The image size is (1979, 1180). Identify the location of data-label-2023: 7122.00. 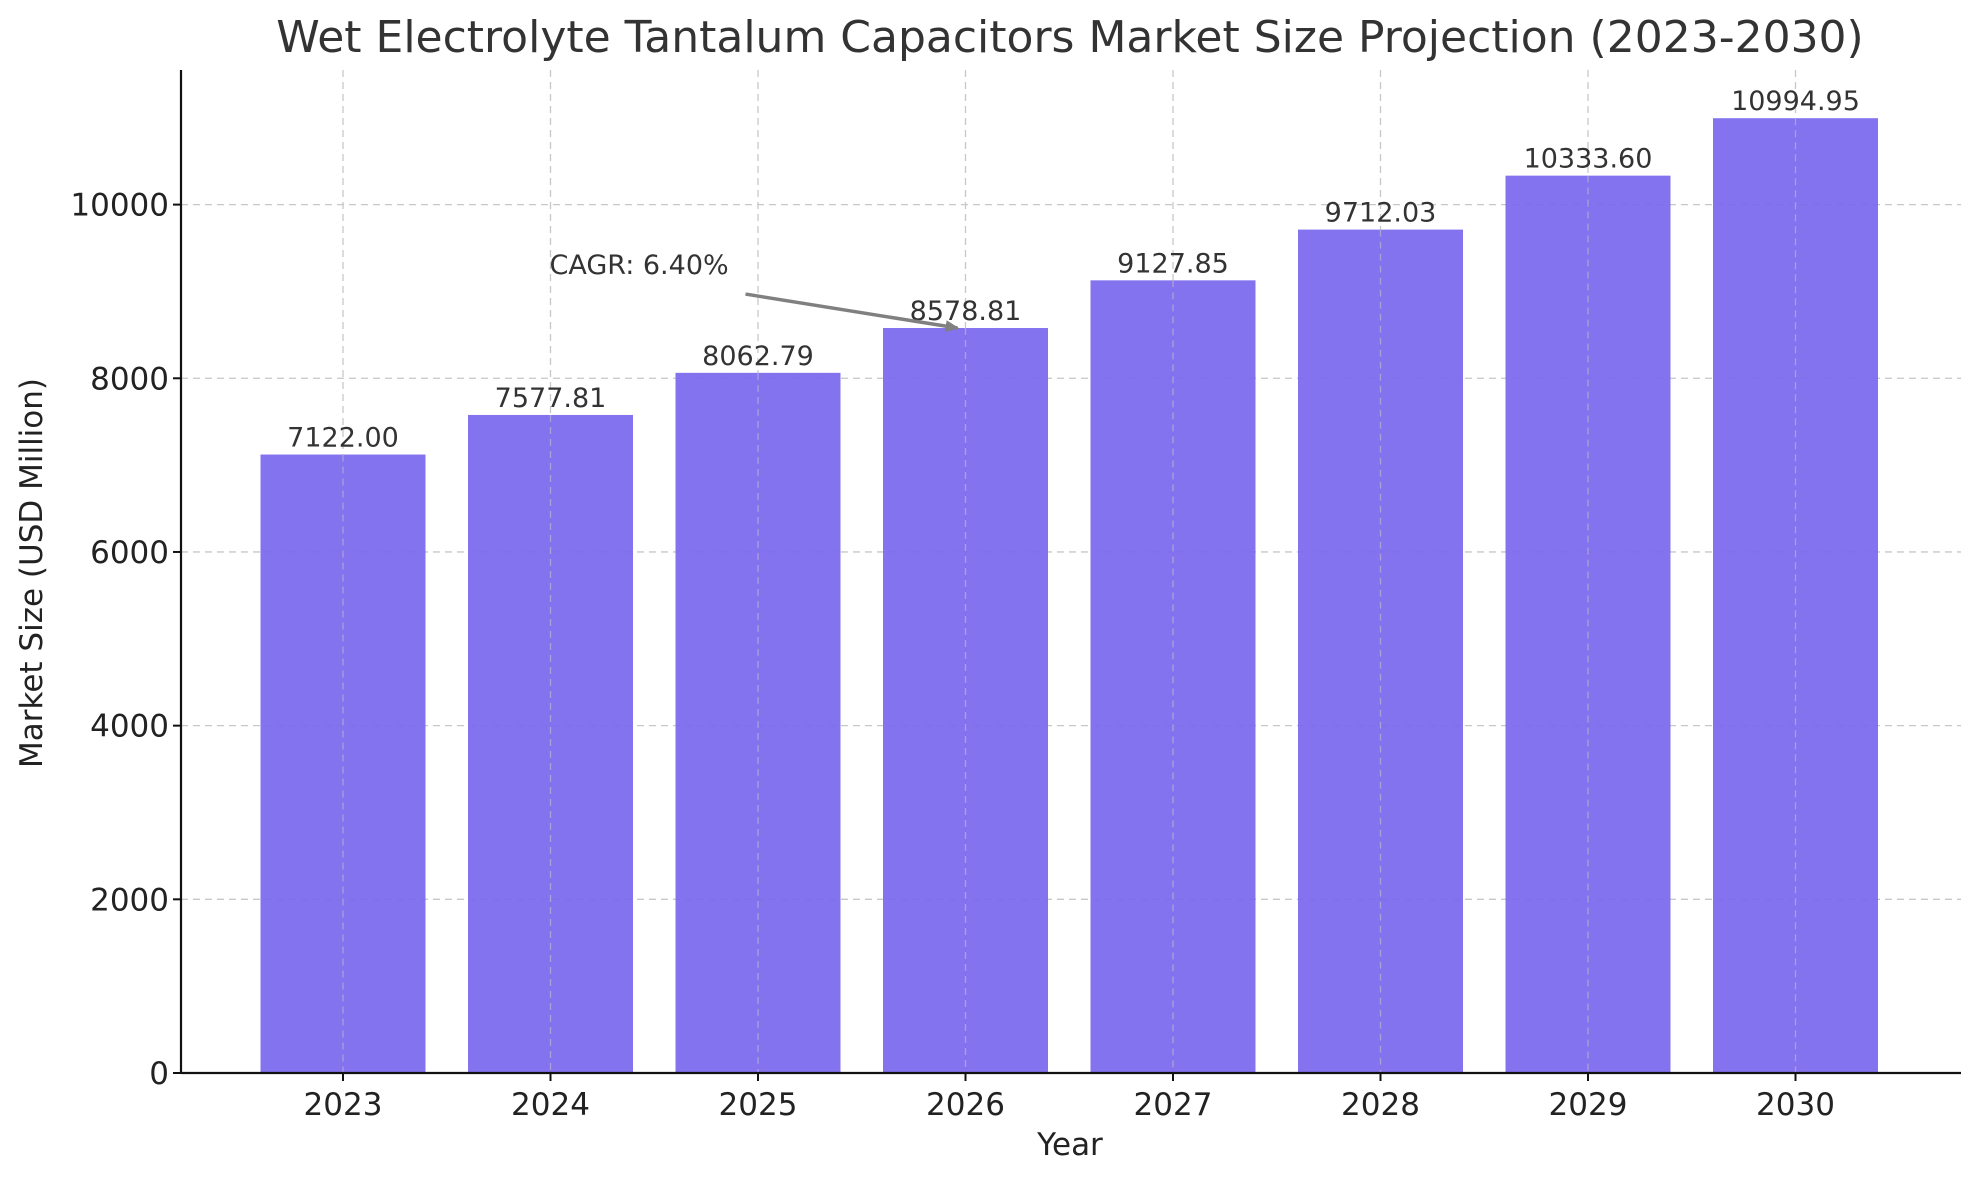
(343, 438).